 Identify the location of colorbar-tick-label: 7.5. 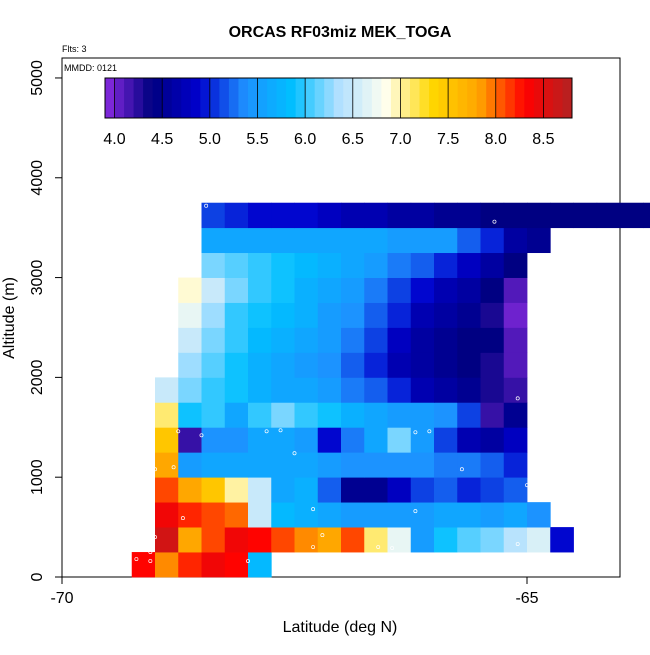
(448, 139).